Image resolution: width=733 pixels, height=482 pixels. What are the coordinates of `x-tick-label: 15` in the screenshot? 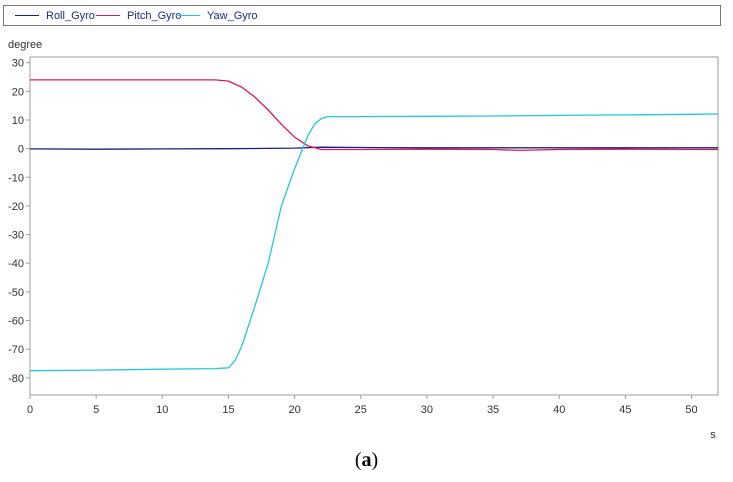 It's located at (228, 410).